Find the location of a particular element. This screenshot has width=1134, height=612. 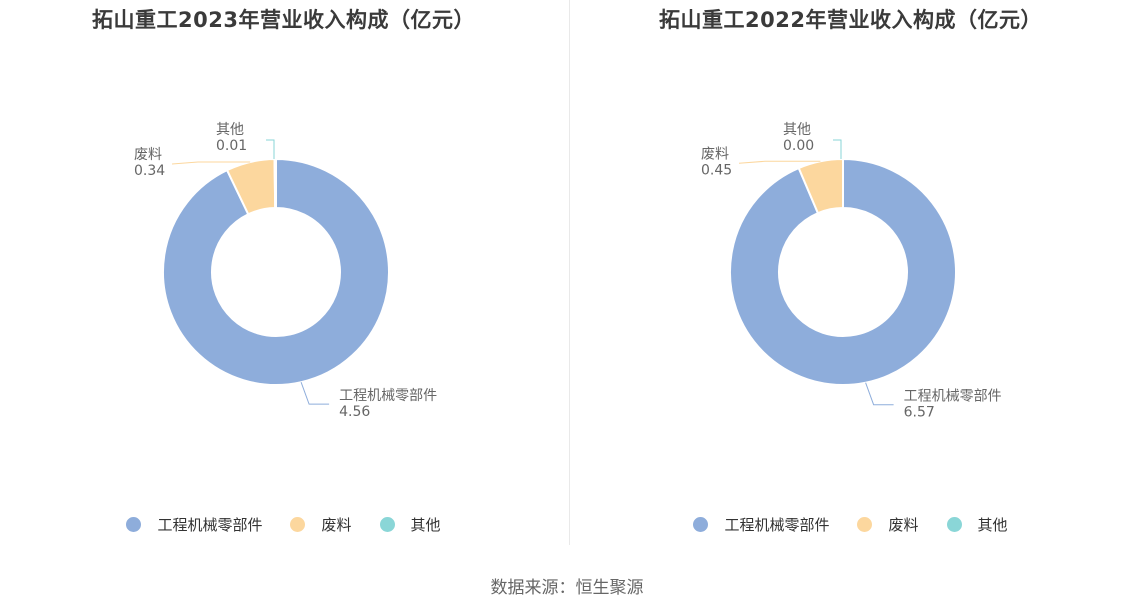

chart-title: 拓山重工2023年营业收入构成（亿元） is located at coordinates (283, 20).